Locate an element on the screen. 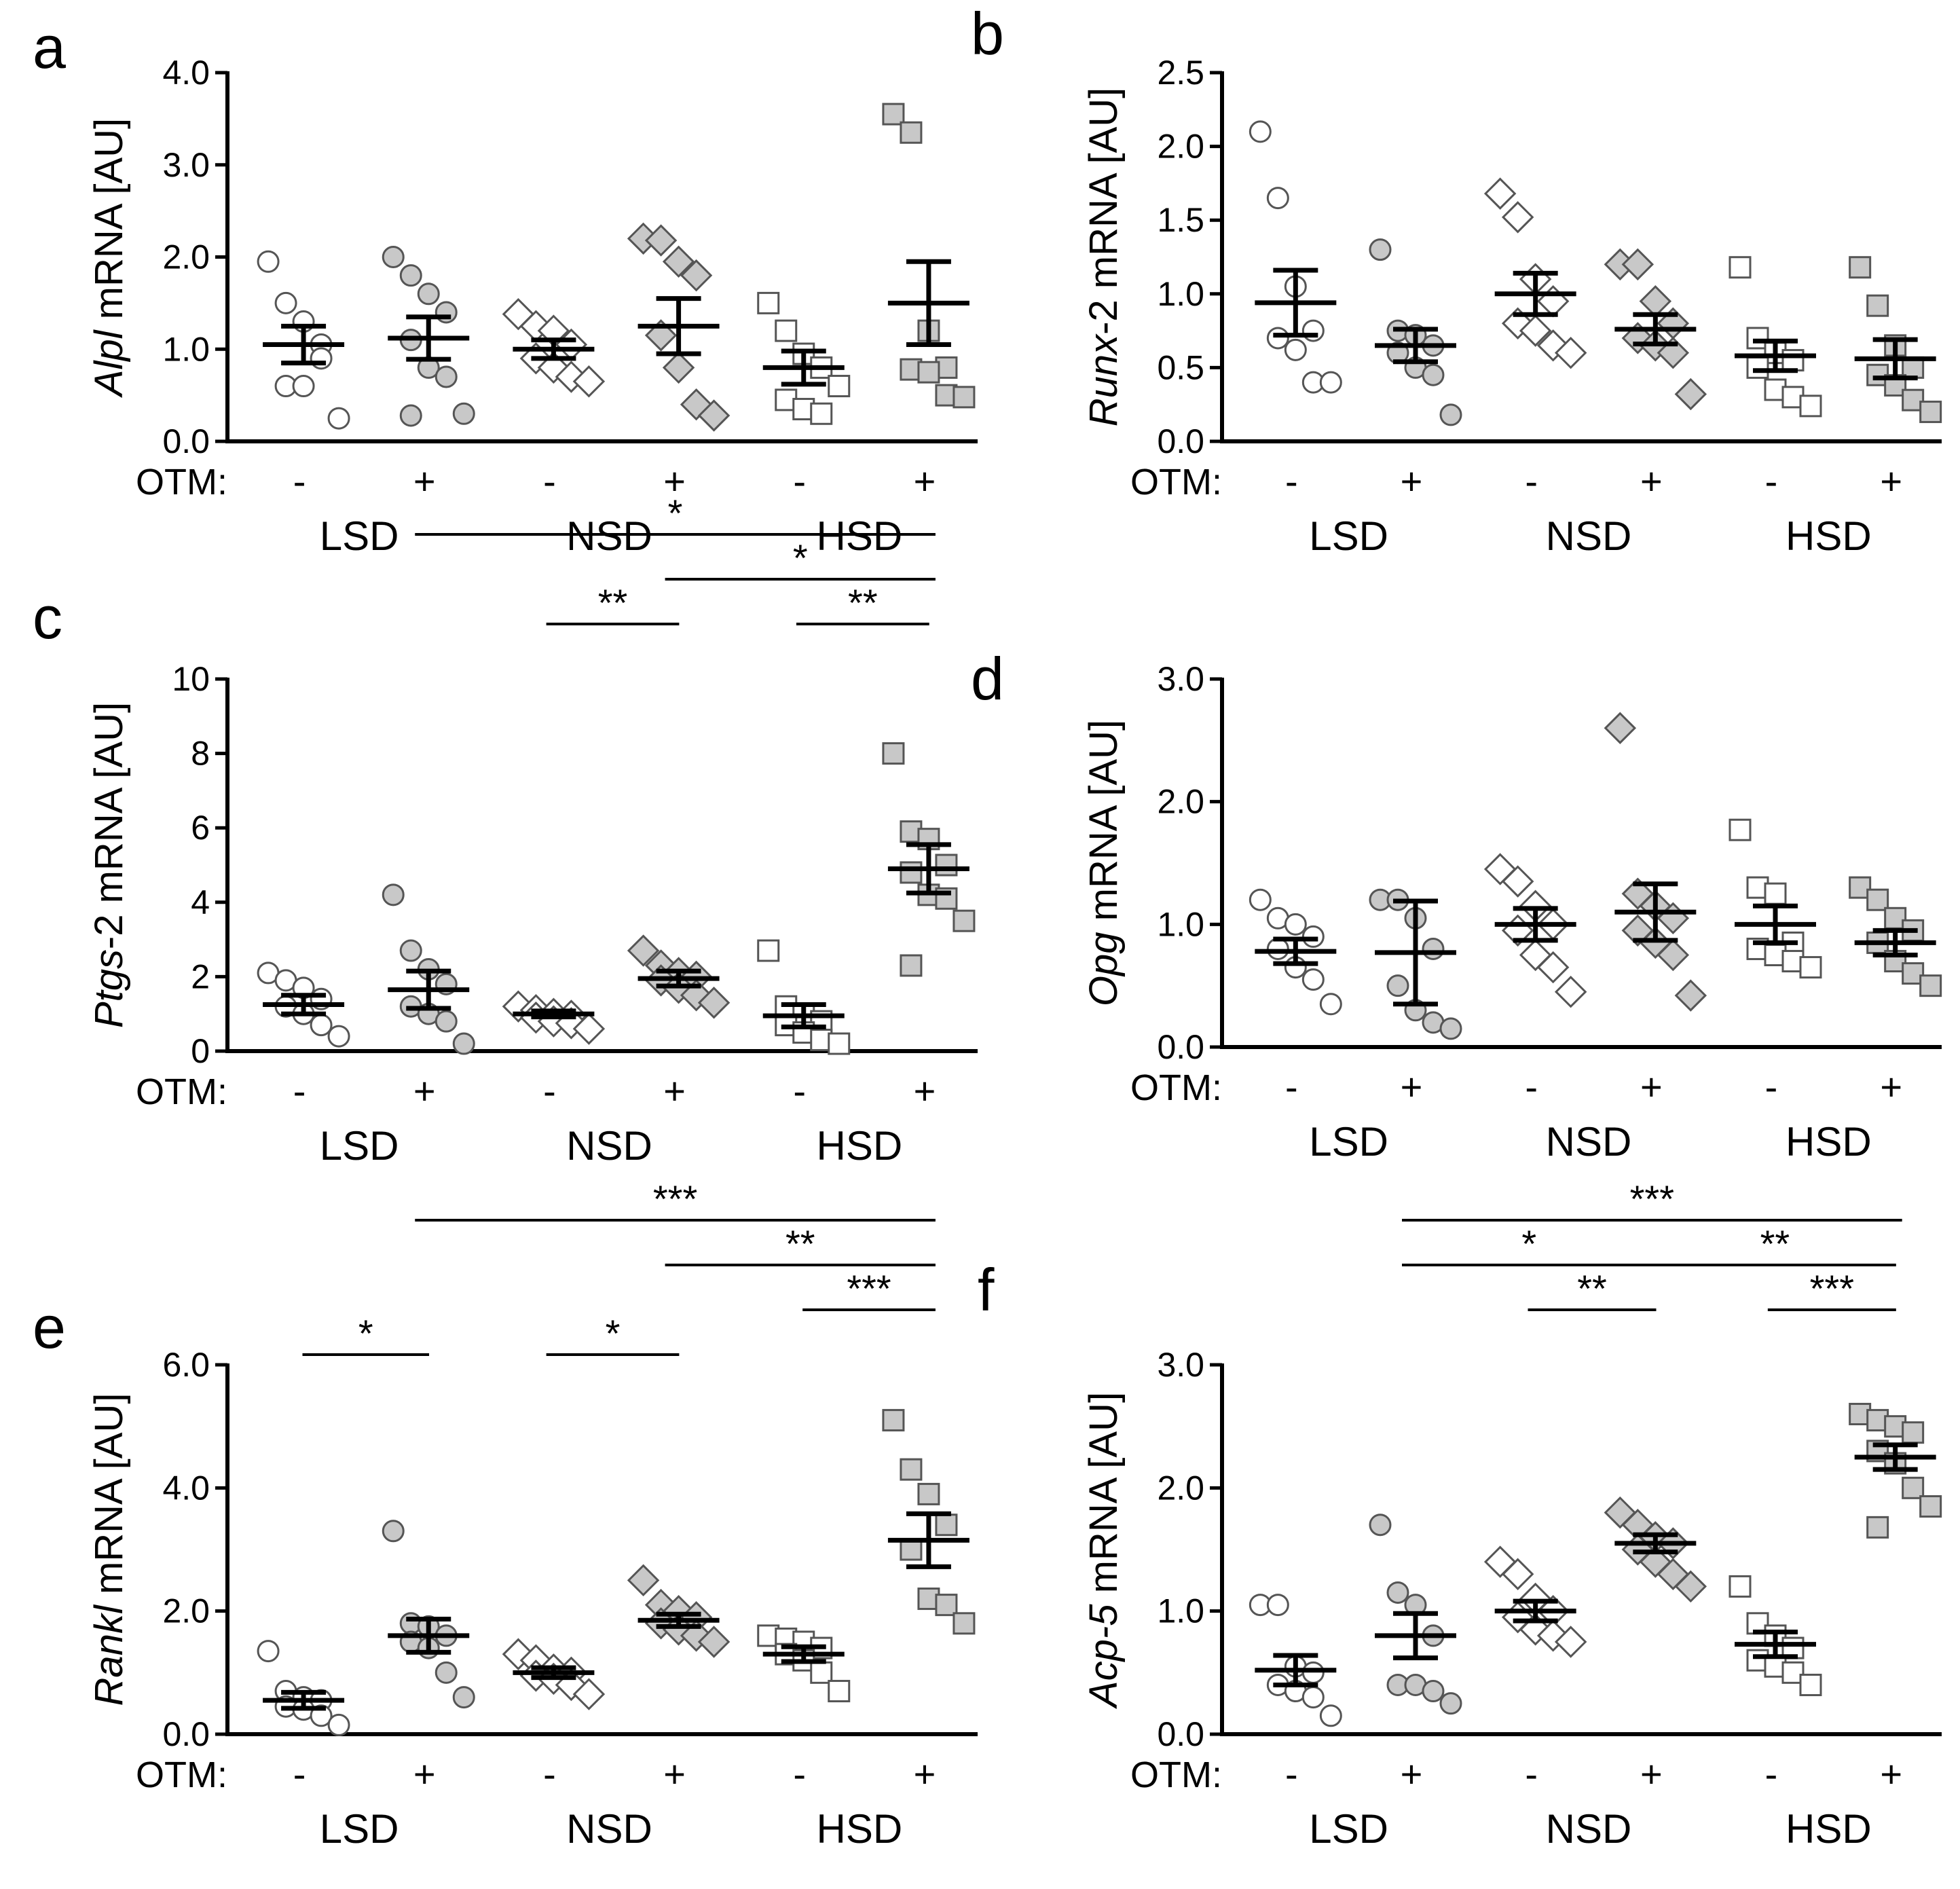 Image resolution: width=1960 pixels, height=1889 pixels. panel-letter: f is located at coordinates (987, 1289).